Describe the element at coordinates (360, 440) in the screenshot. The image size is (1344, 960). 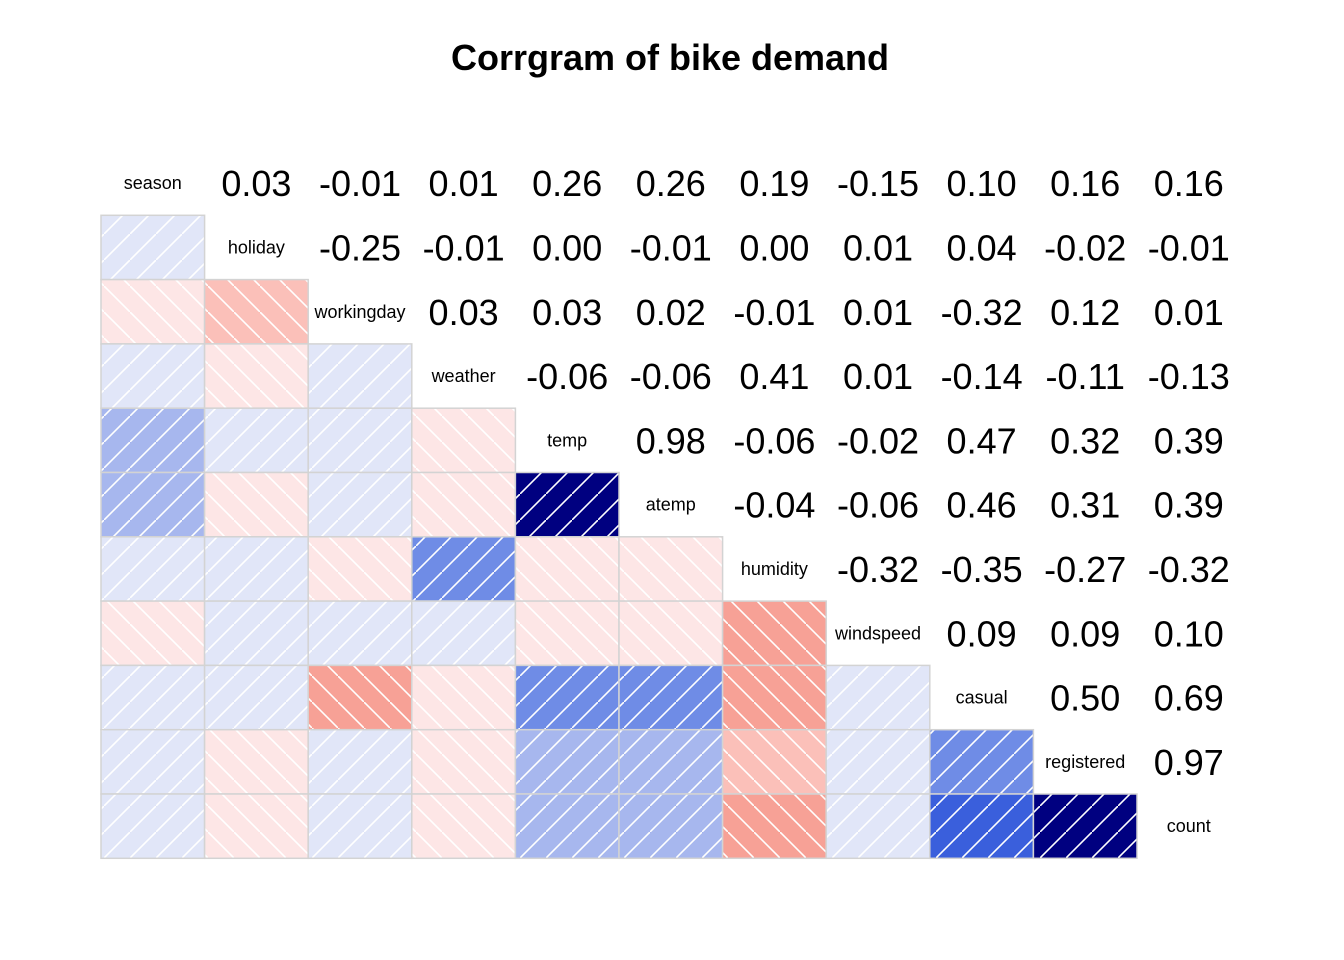
I see `hatch-cell-temp-workingday` at that location.